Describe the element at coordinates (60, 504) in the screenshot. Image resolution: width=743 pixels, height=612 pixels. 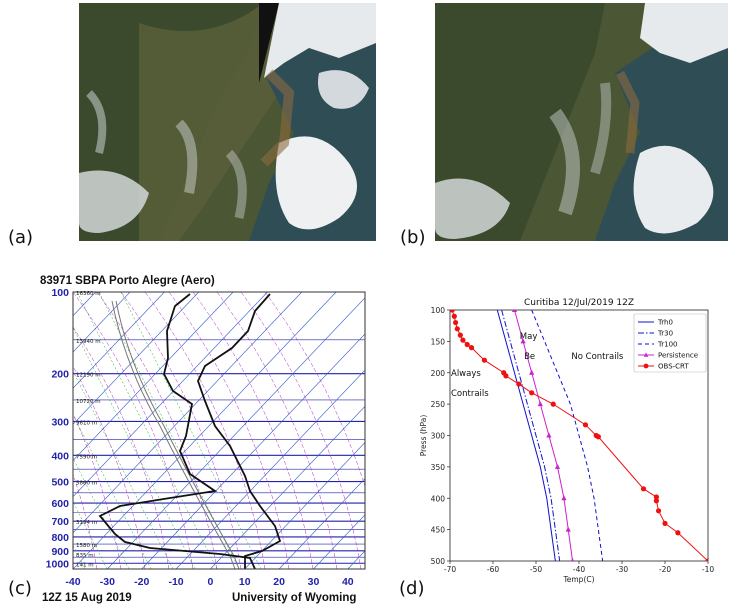
I see `pressure-label: 600` at that location.